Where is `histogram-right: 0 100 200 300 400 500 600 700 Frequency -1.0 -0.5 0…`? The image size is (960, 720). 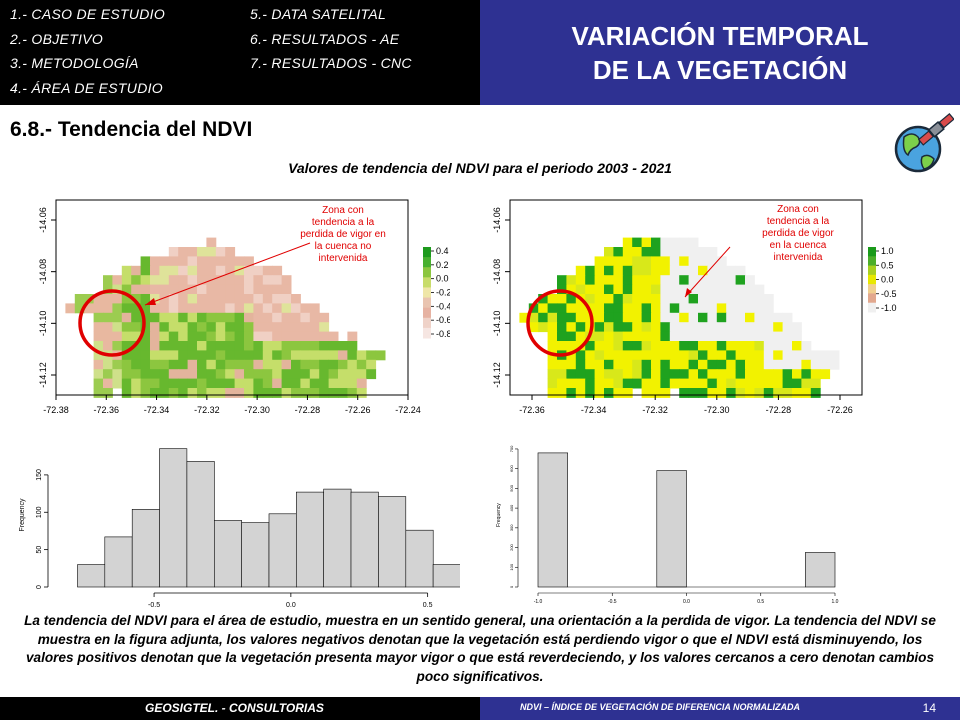 histogram-right: 0 100 200 300 400 500 600 700 Frequency -1.0 -0.5 0… is located at coordinates (667, 525).